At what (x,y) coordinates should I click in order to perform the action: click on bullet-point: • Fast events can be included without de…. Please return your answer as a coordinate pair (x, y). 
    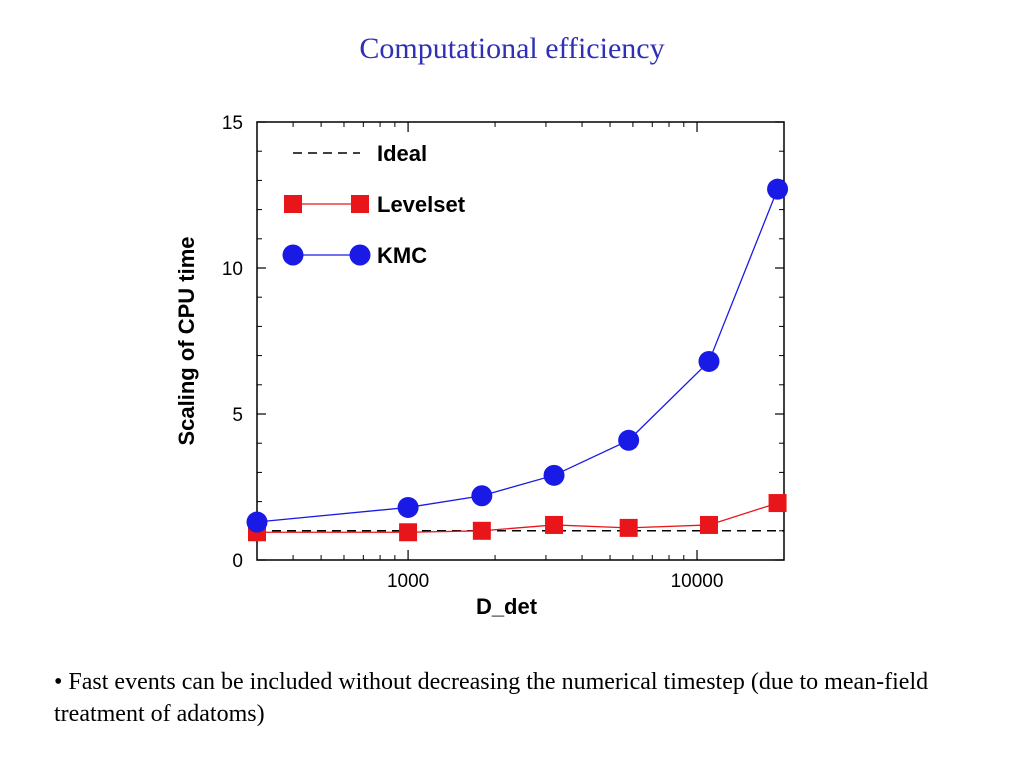
    Looking at the image, I should click on (491, 698).